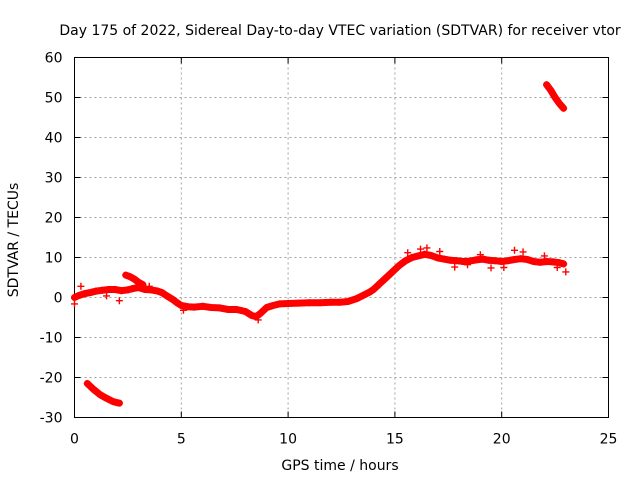 The image size is (640, 480). I want to click on series-late-branch-high, so click(555, 96).